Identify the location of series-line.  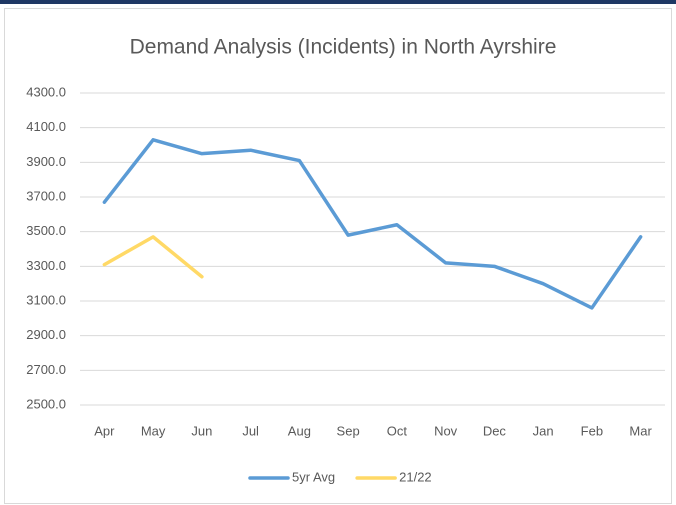
(153, 257).